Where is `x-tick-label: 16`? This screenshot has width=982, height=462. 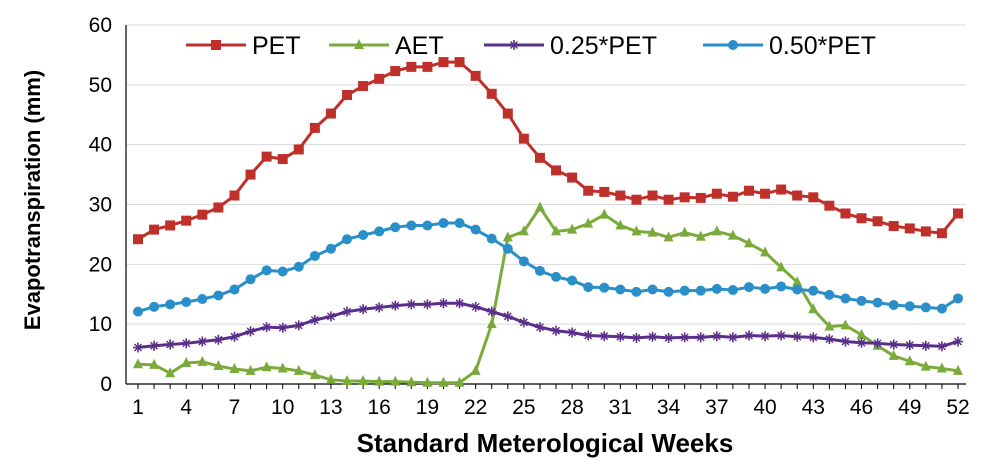 x-tick-label: 16 is located at coordinates (378, 407).